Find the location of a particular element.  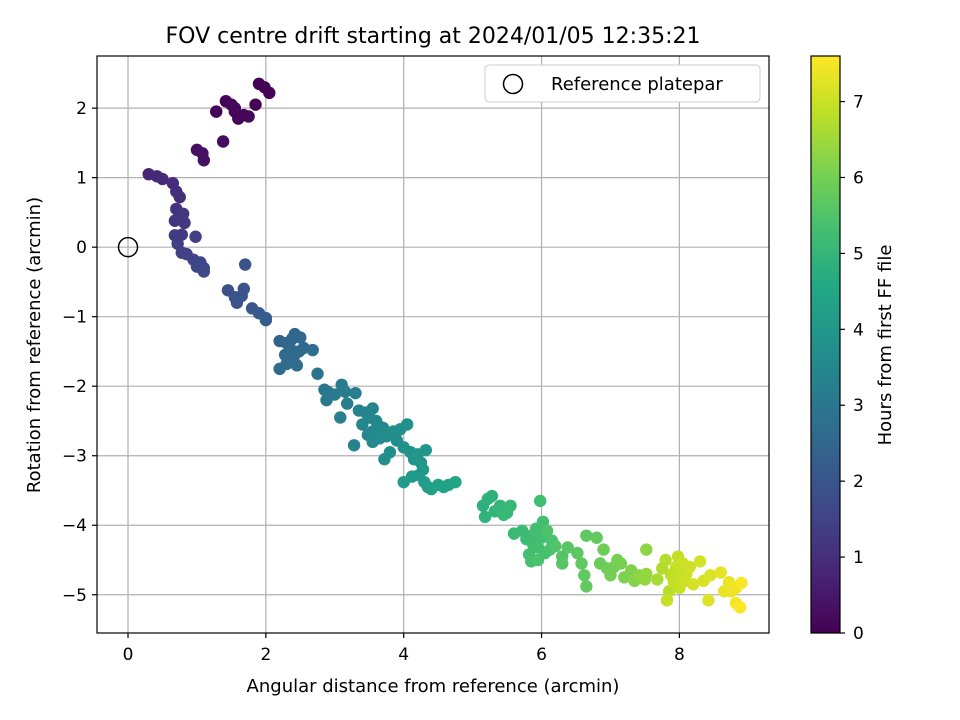

colorbar-tick-label: 2 is located at coordinates (858, 482).